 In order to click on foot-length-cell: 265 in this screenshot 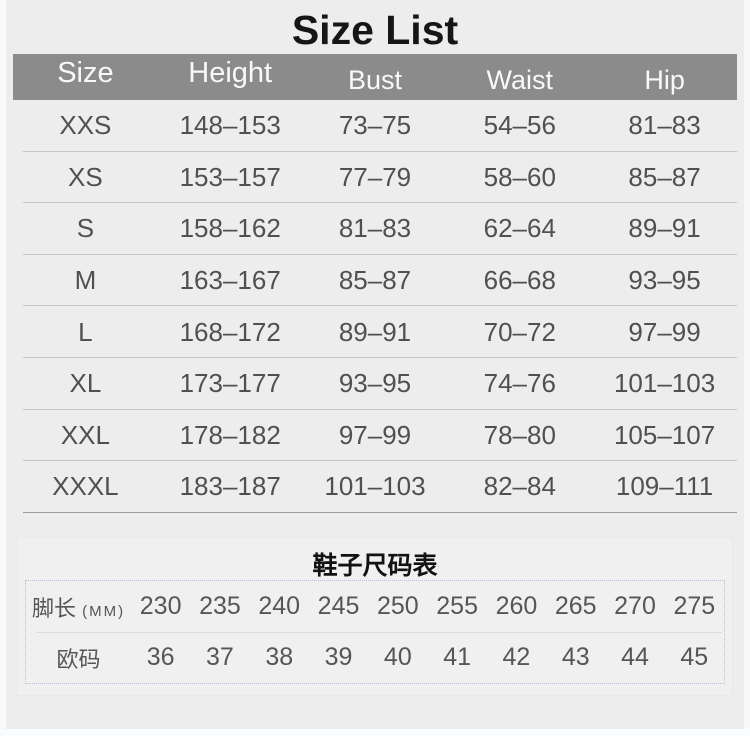, I will do `click(575, 606)`.